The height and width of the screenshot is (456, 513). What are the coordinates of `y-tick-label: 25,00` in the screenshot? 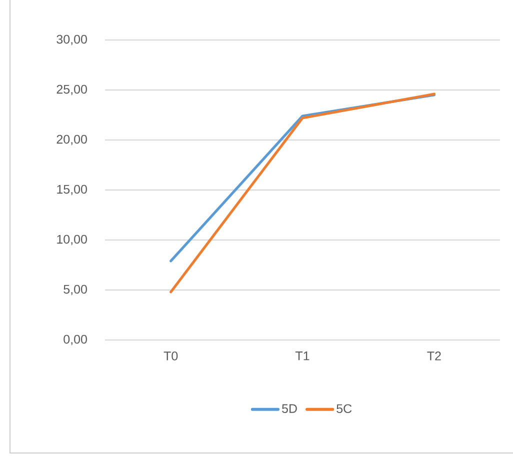 It's located at (71, 90).